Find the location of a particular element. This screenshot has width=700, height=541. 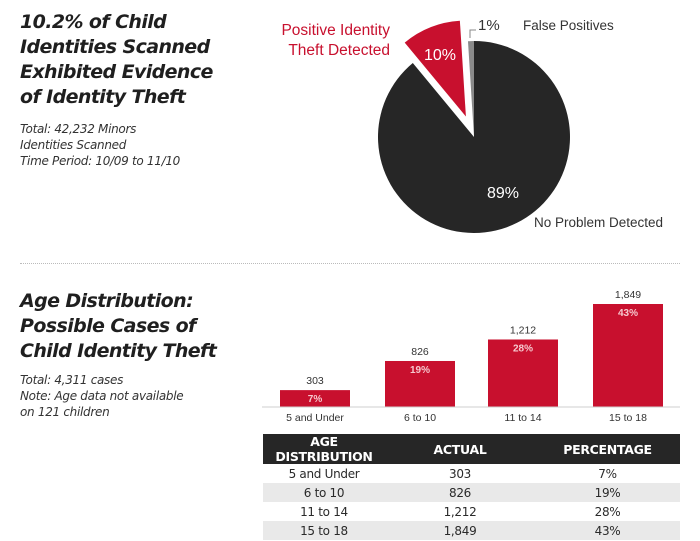

table-row: 11 to 14 1,212 28% is located at coordinates (471, 511).